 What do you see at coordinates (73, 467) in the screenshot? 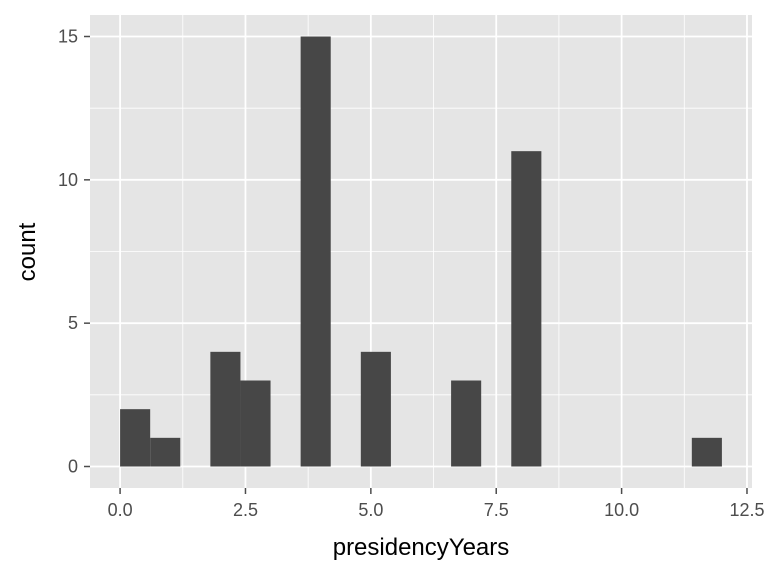
I see `y-tick-label: 0` at bounding box center [73, 467].